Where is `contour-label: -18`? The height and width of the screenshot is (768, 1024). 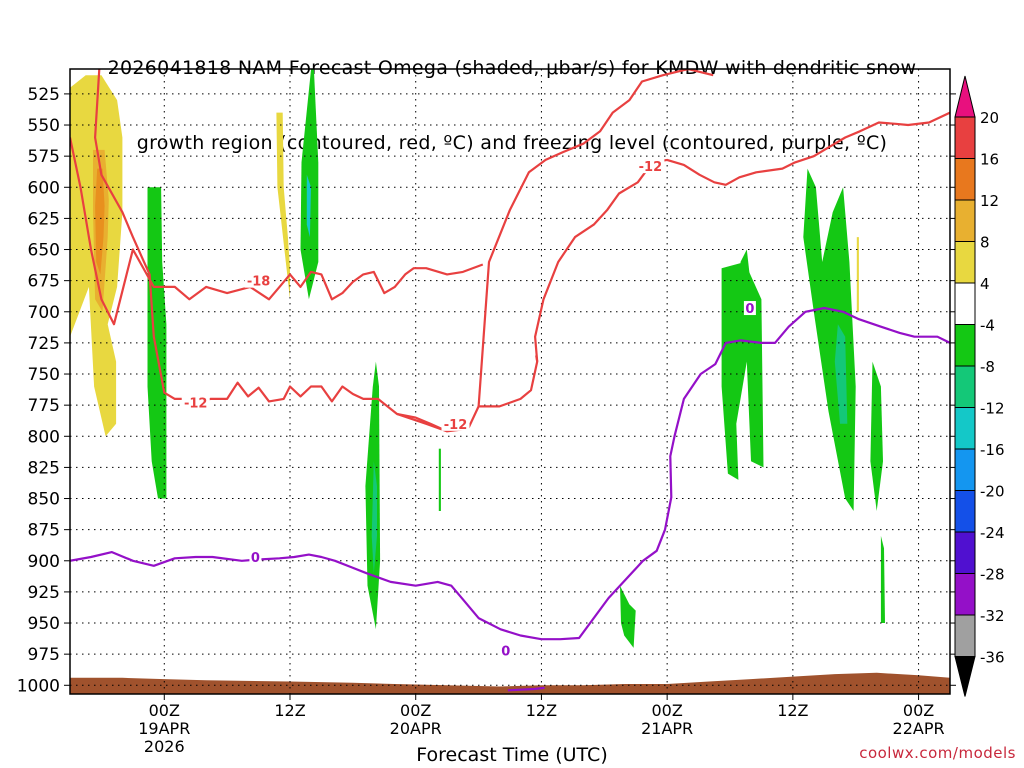
contour-label: -18 is located at coordinates (259, 282).